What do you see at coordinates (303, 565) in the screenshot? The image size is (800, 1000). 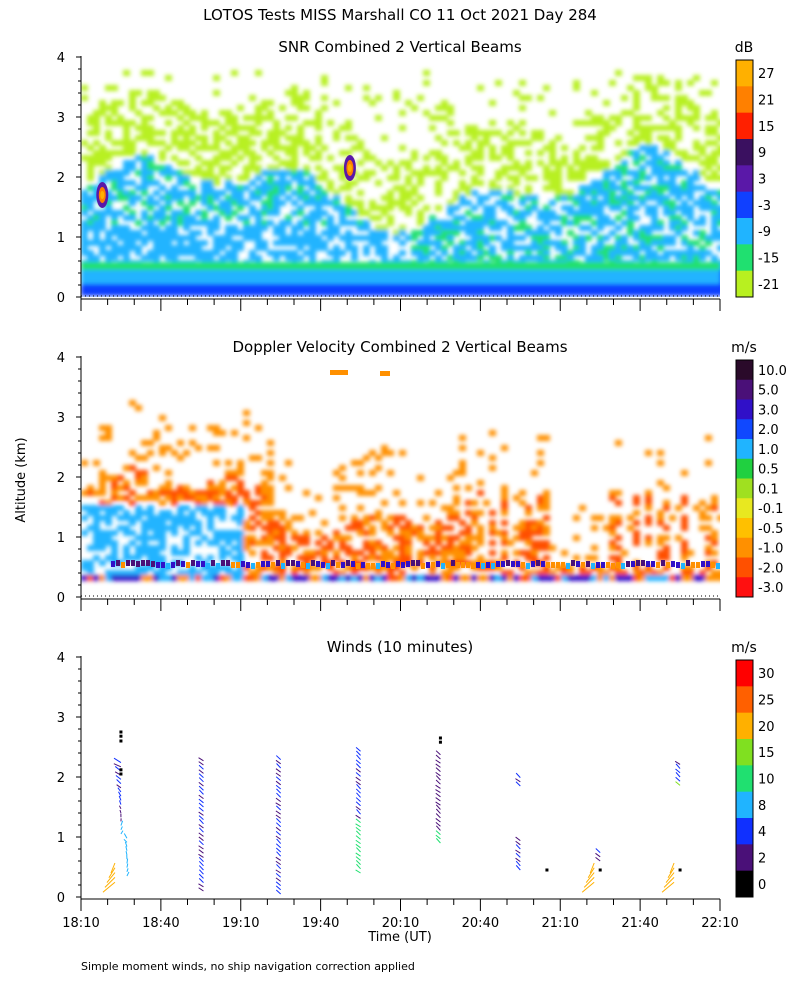 I see `doppler-band-cell` at bounding box center [303, 565].